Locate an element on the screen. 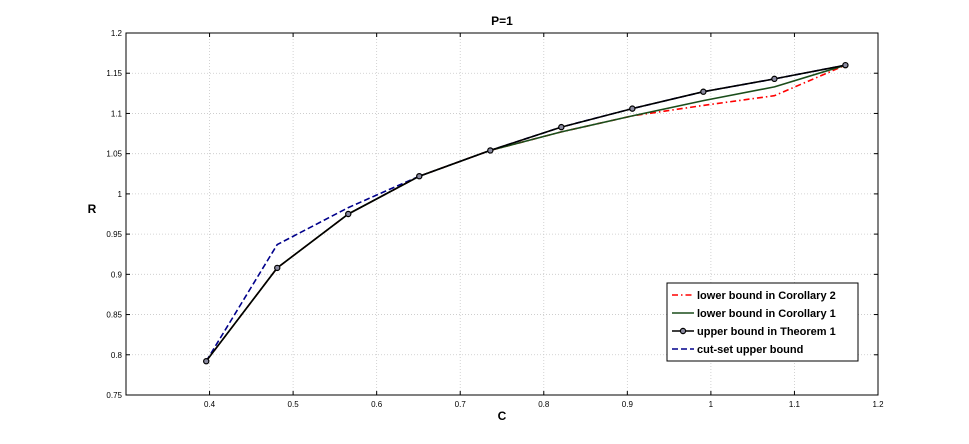  x-tick-label: 0.6 is located at coordinates (377, 404).